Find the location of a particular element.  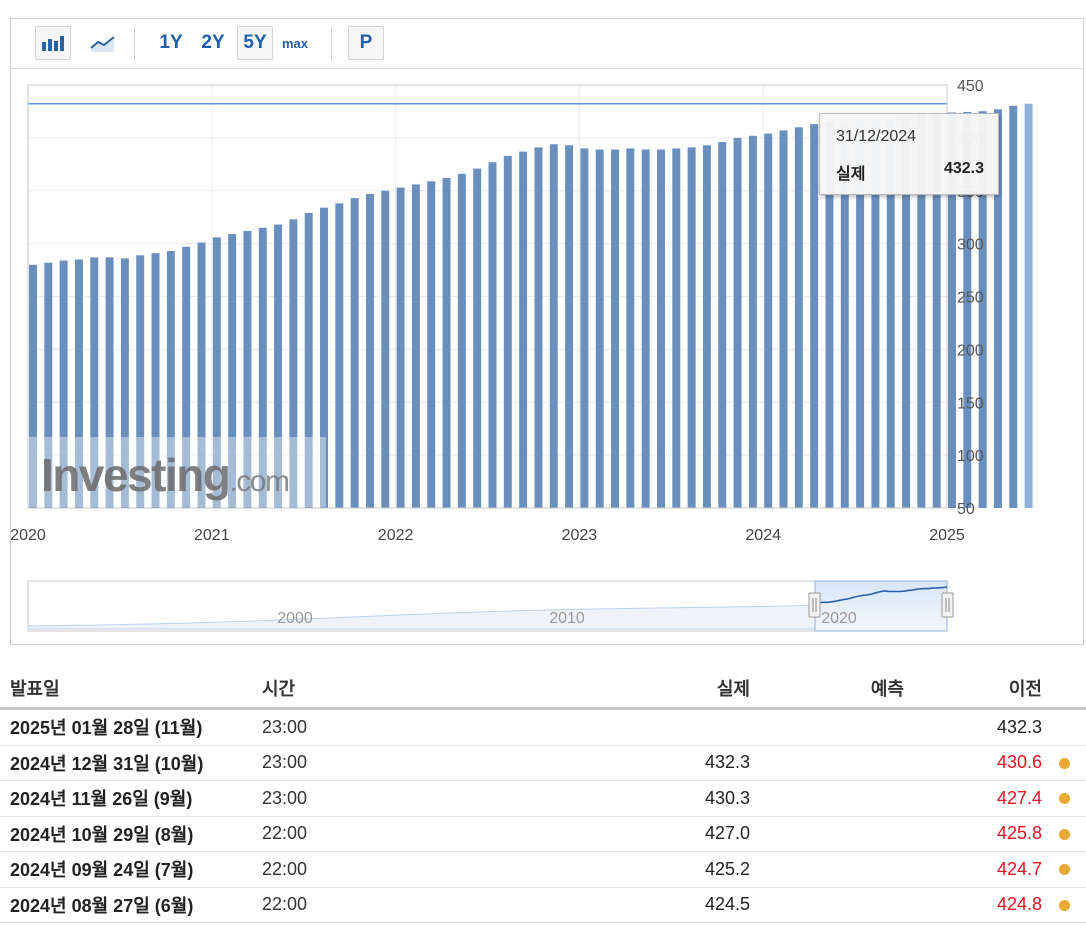

range-2y-button: 2Y is located at coordinates (213, 42).